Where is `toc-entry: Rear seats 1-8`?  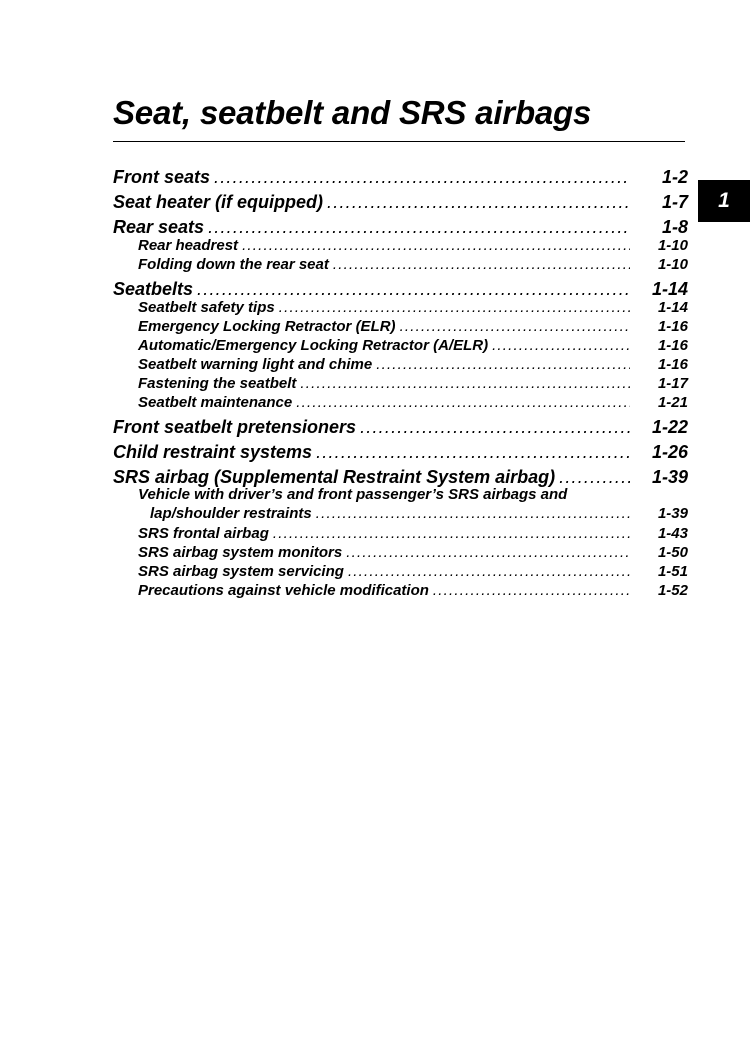 toc-entry: Rear seats 1-8 is located at coordinates (400, 227).